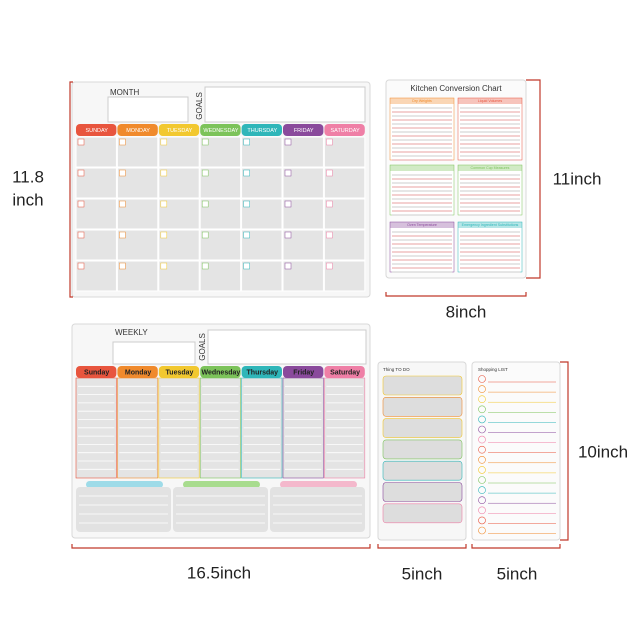 The image size is (640, 640). Describe the element at coordinates (603, 451) in the screenshot. I see `height-label: 10inch` at that location.